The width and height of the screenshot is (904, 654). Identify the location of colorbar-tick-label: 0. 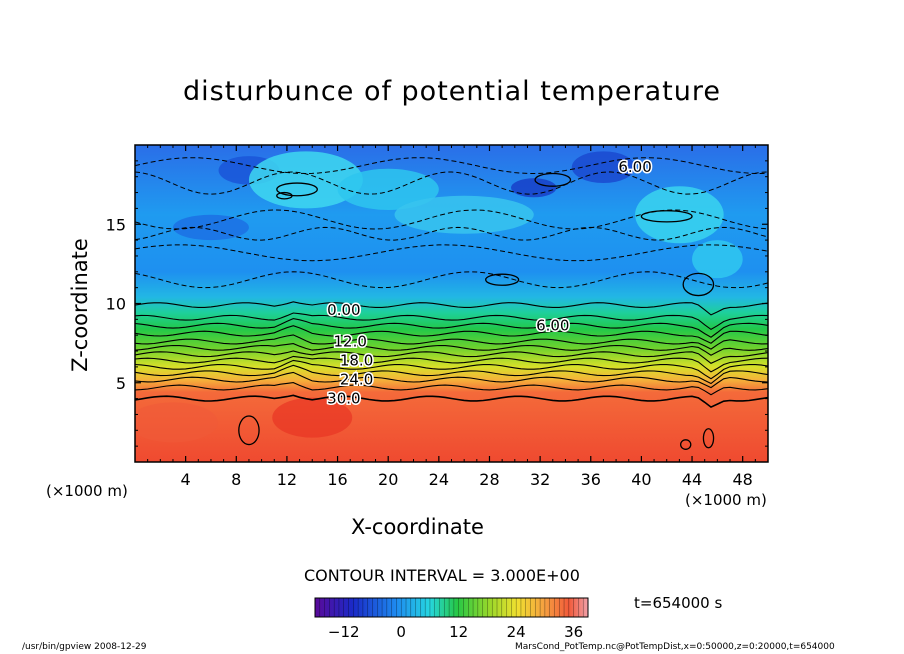
(401, 632).